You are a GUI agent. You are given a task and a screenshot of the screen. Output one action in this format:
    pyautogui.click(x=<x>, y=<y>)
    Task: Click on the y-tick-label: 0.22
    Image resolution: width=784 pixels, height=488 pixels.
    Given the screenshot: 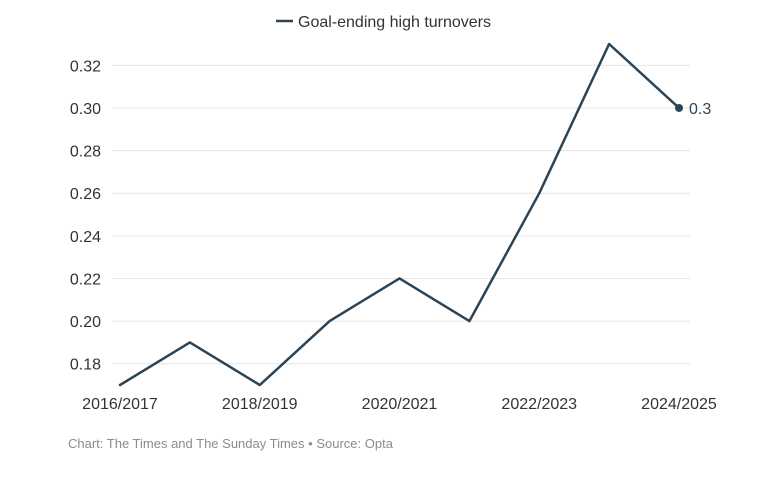 What is the action you would take?
    pyautogui.click(x=85, y=279)
    